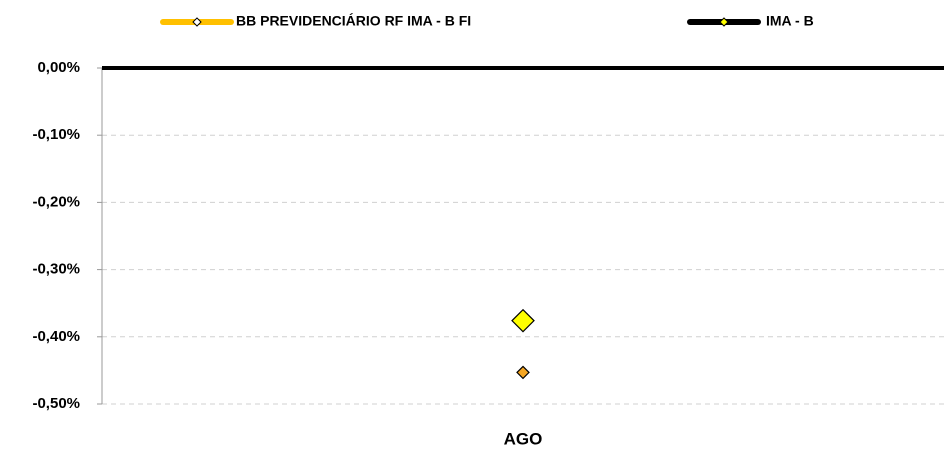  Describe the element at coordinates (353, 21) in the screenshot. I see `legend-label: BB PREVIDENCIÁRIO RF IMA - B FI` at that location.